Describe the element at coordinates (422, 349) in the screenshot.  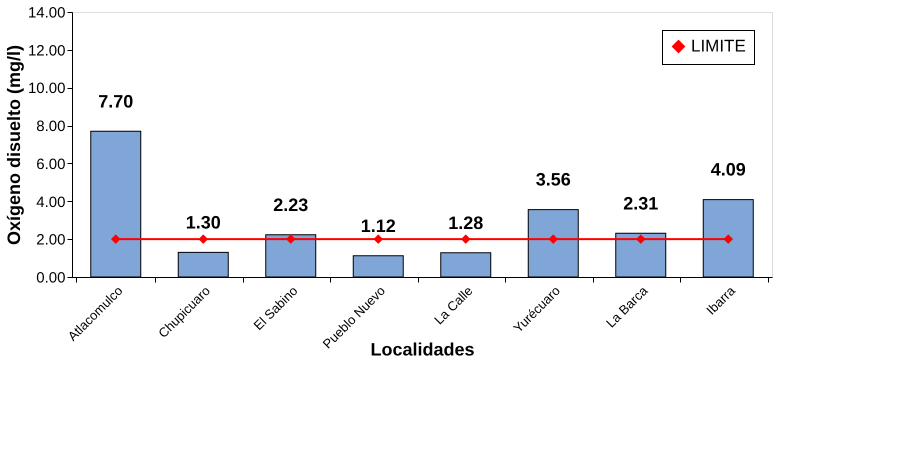
I see `x-axis-title: Localidades` at that location.